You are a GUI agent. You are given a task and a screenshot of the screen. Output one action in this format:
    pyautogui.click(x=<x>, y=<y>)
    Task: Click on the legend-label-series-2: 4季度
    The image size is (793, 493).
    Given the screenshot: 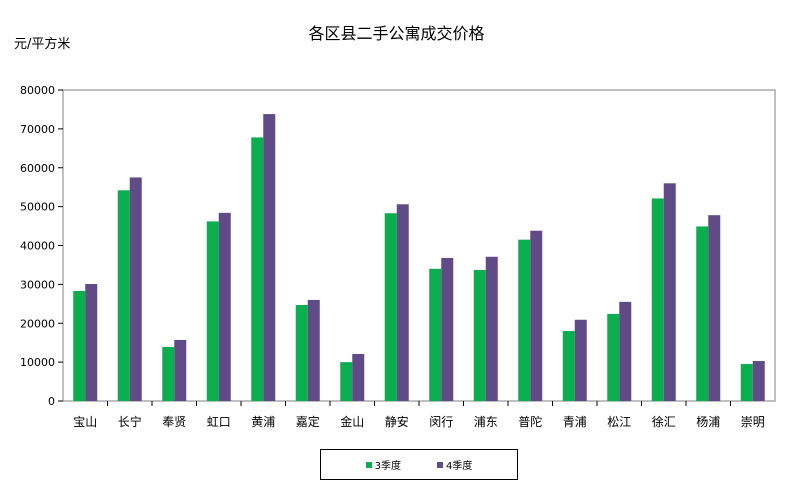 What is the action you would take?
    pyautogui.click(x=459, y=466)
    